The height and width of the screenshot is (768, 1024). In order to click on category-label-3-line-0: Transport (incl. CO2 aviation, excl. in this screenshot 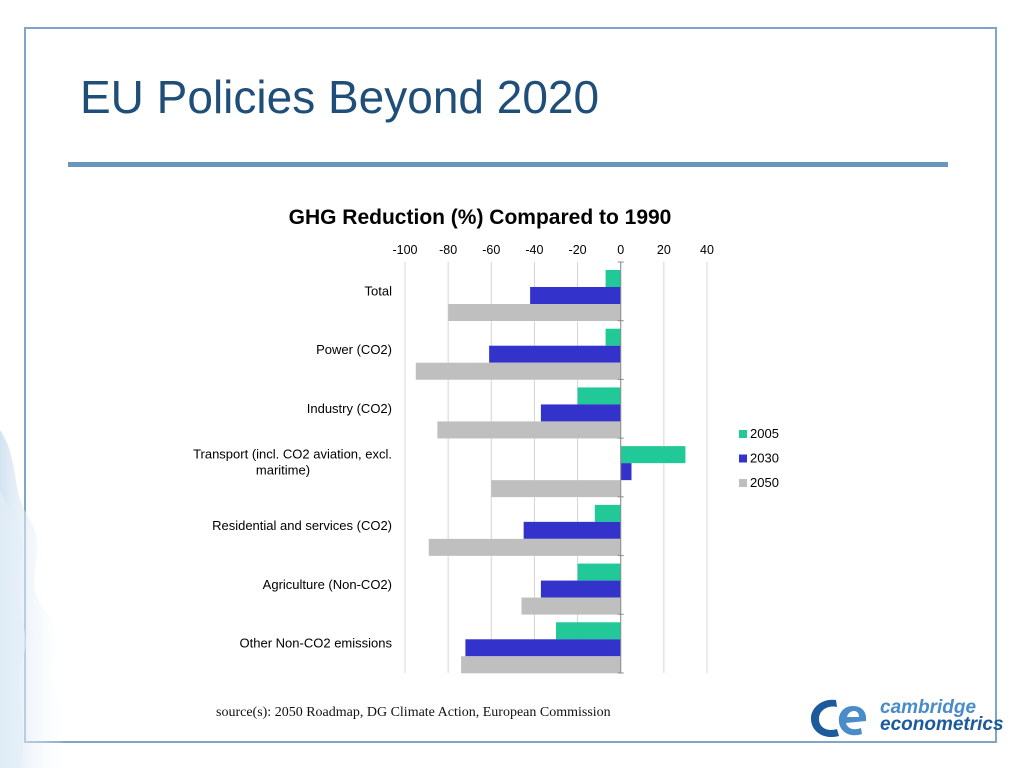, I will do `click(292, 454)`.